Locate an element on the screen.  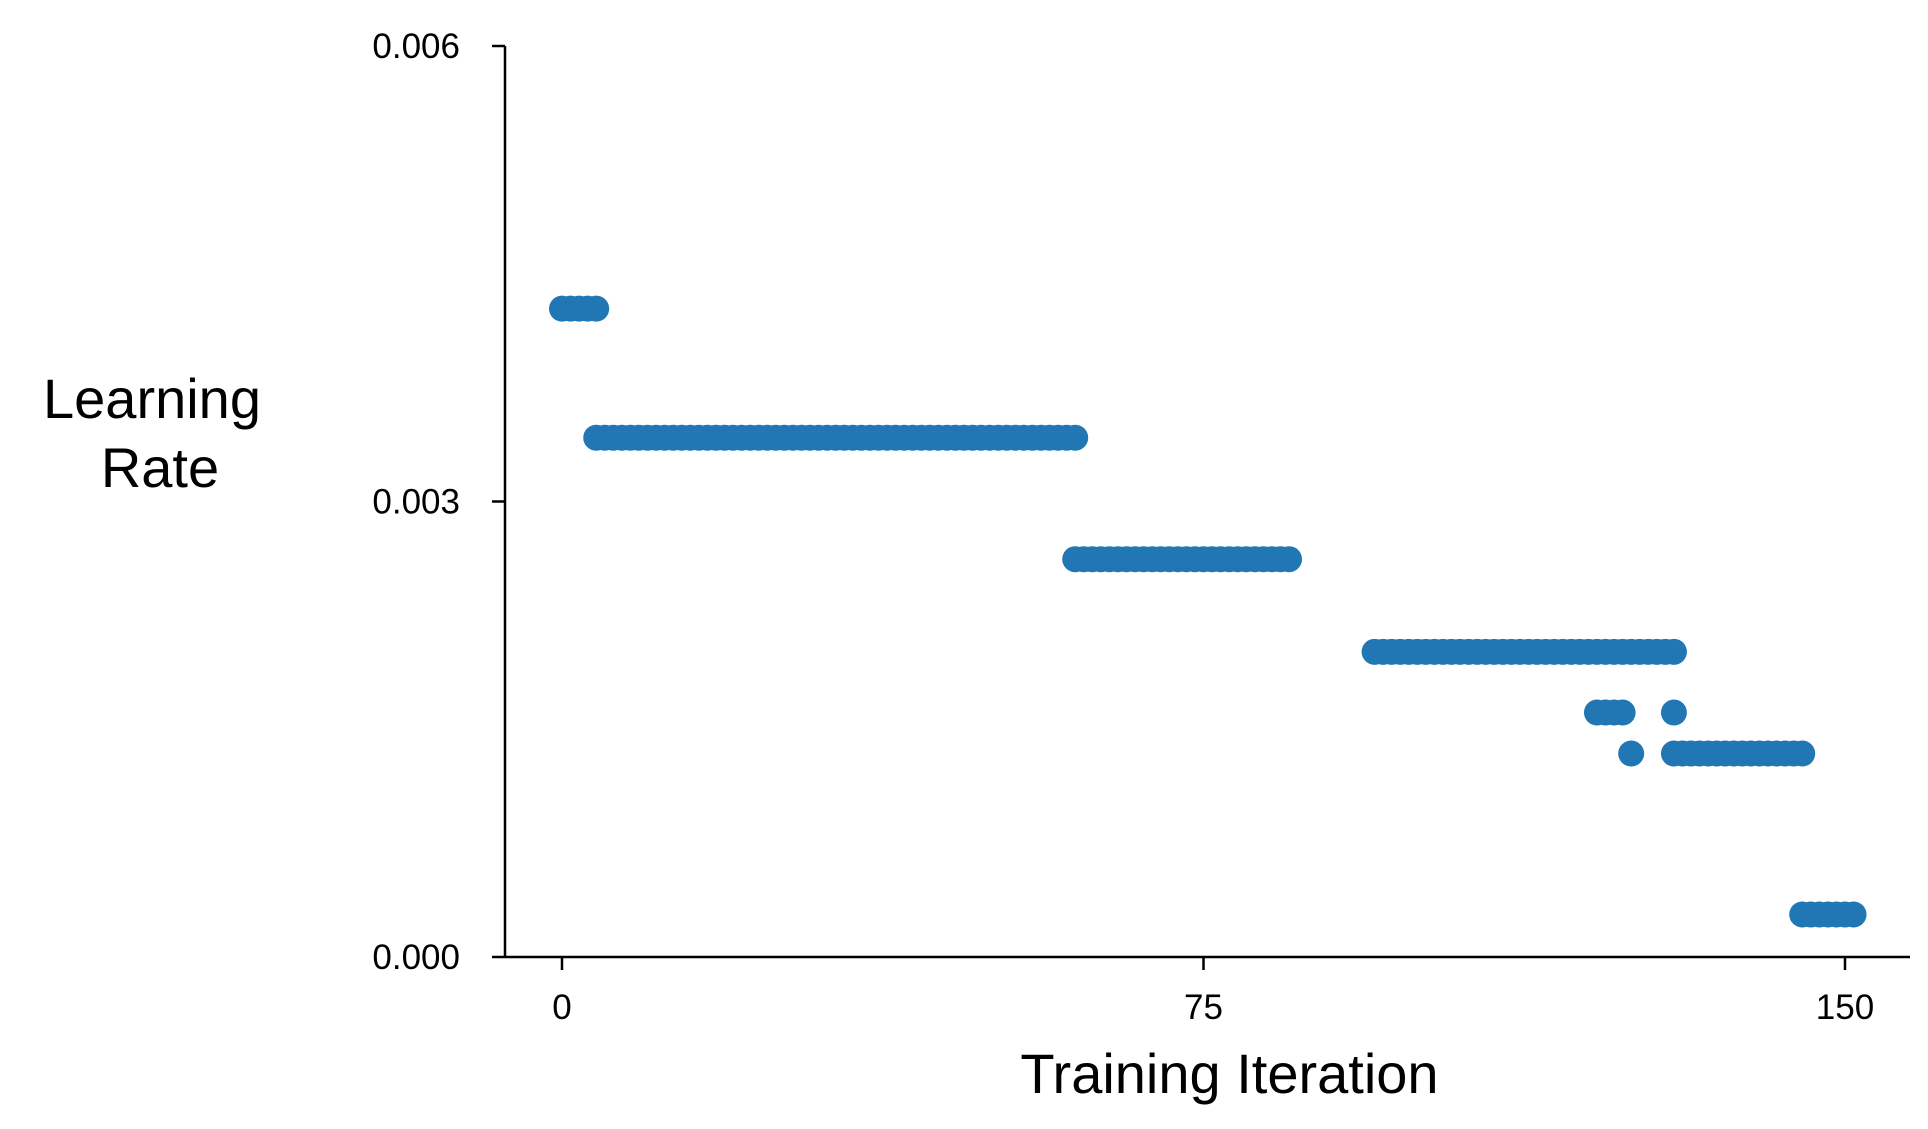
y-tick-label: 0.000 is located at coordinates (416, 957).